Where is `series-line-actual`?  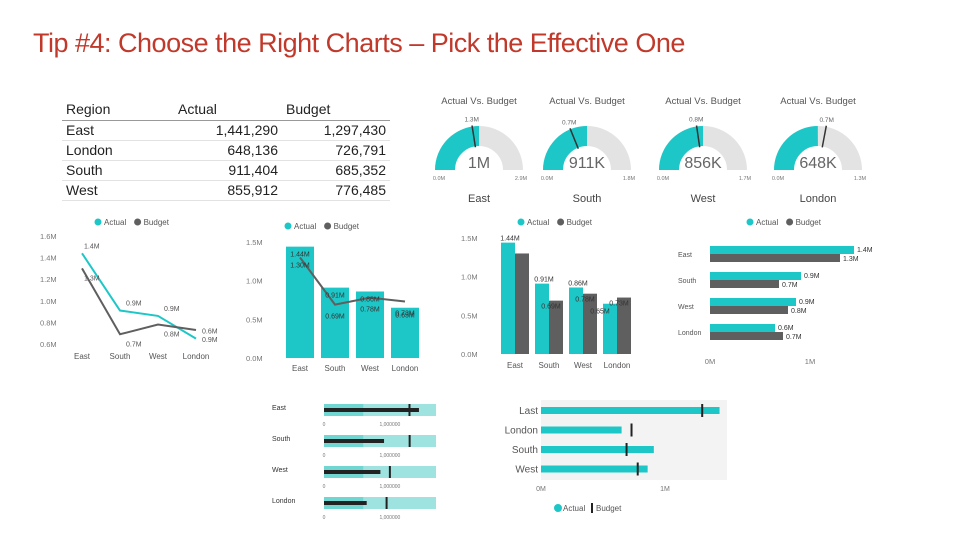
series-line-actual is located at coordinates (139, 296).